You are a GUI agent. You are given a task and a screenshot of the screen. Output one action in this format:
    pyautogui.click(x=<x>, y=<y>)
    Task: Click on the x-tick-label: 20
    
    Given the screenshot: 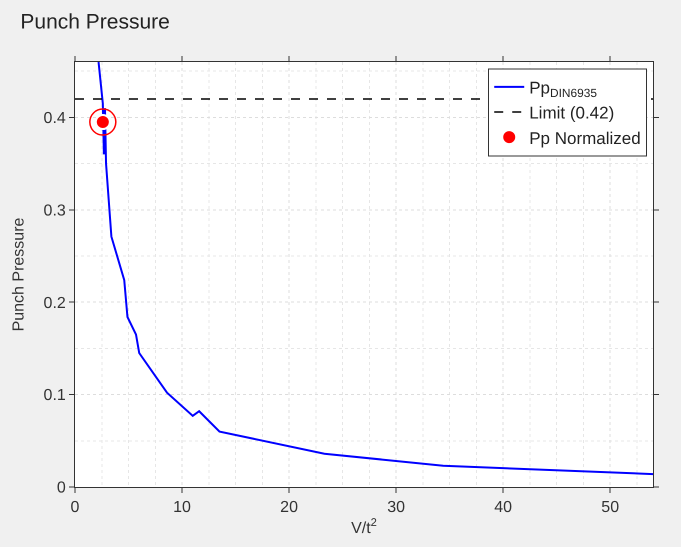 What is the action you would take?
    pyautogui.click(x=289, y=507)
    